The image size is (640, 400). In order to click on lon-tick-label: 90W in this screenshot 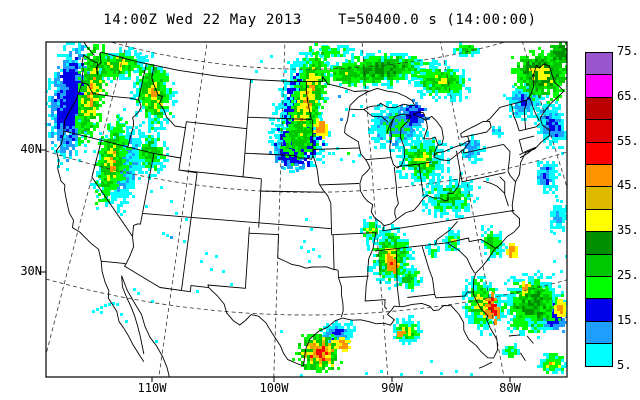, I will do `click(392, 388)`.